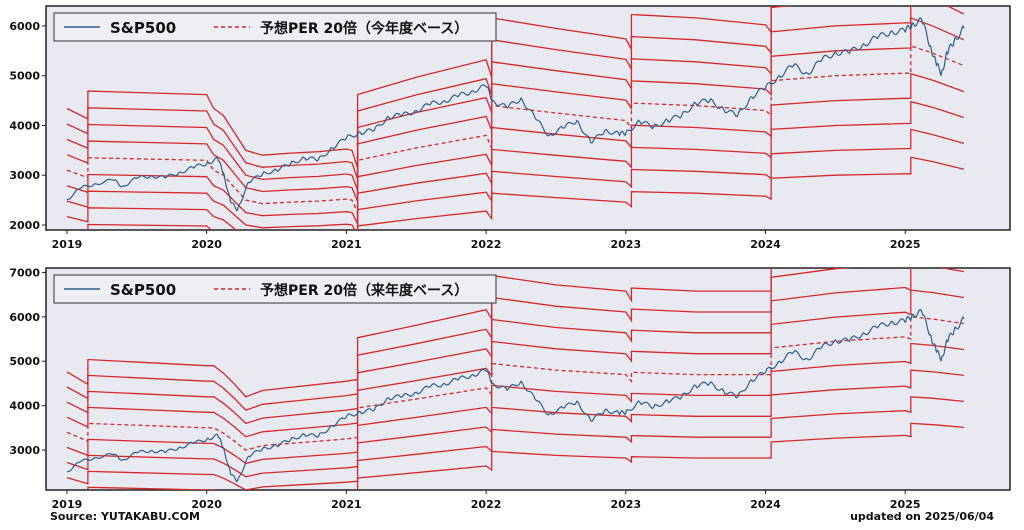 Image resolution: width=1024 pixels, height=530 pixels. Describe the element at coordinates (364, 290) in the screenshot. I see `legend-label-per20: 予想PER 20倍（来年度ベース）` at that location.